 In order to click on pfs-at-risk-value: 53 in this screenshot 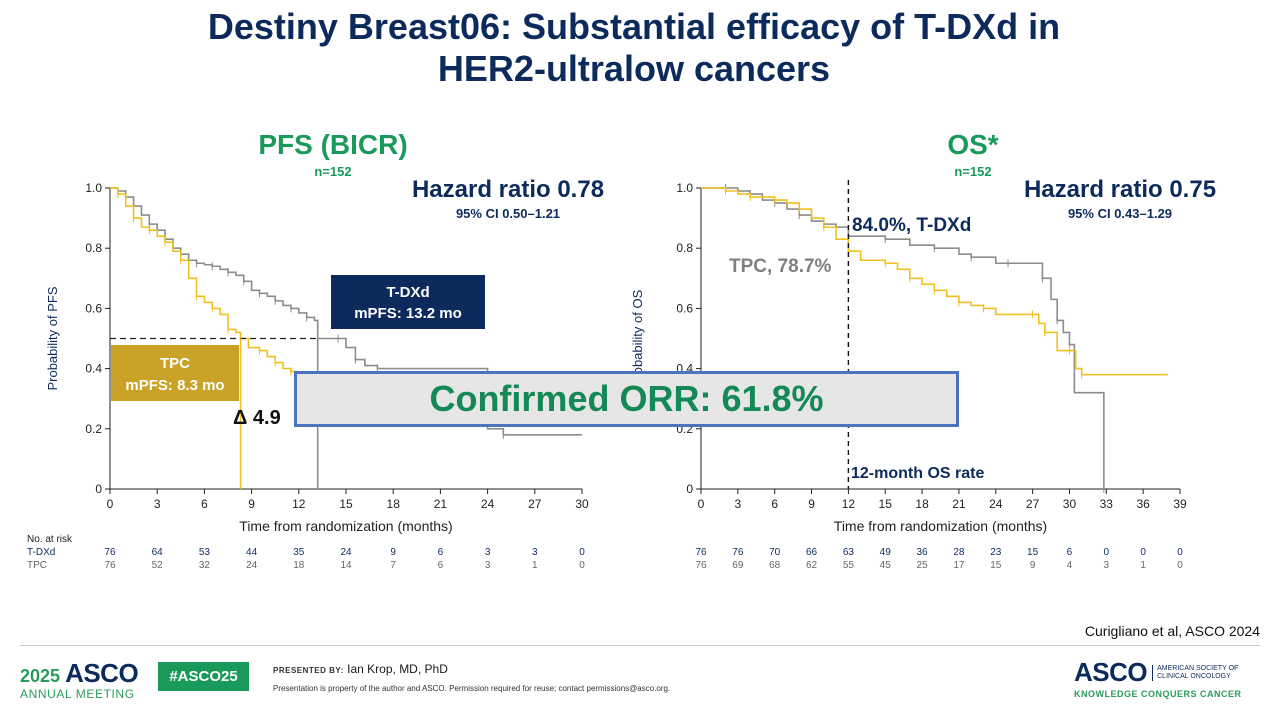, I will do `click(205, 552)`.